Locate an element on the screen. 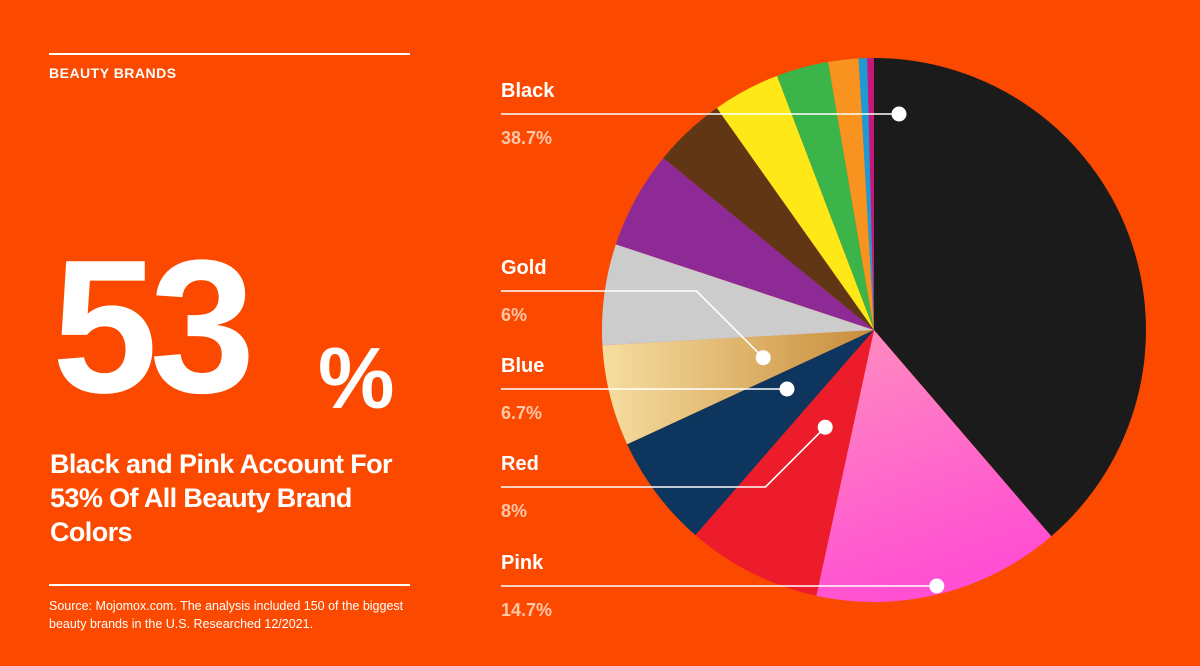 The width and height of the screenshot is (1200, 666). leader-dot-red is located at coordinates (825, 427).